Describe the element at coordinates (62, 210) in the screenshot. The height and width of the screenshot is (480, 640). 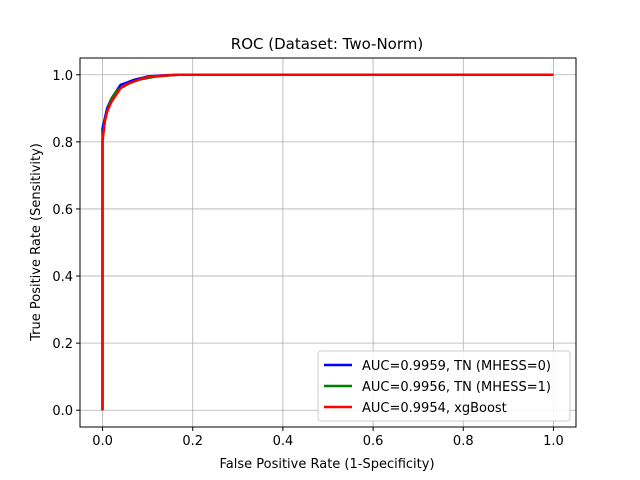
I see `y-tick-label: 0.6` at that location.